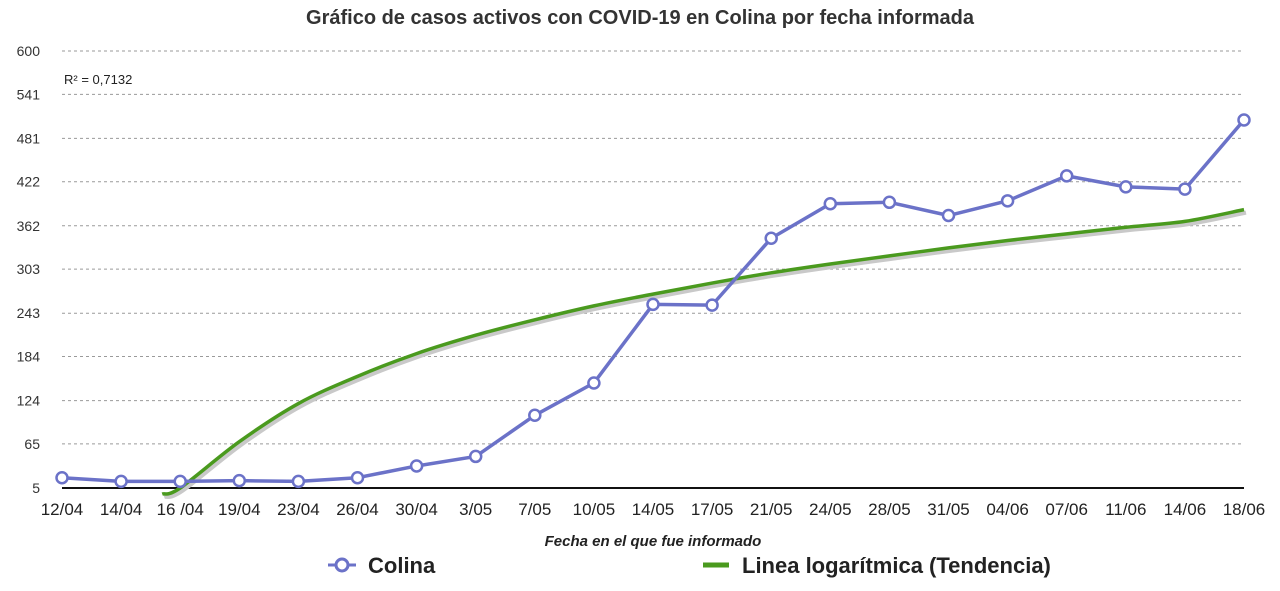 The width and height of the screenshot is (1280, 591). What do you see at coordinates (416, 509) in the screenshot?
I see `x-tick-label: 30/04` at bounding box center [416, 509].